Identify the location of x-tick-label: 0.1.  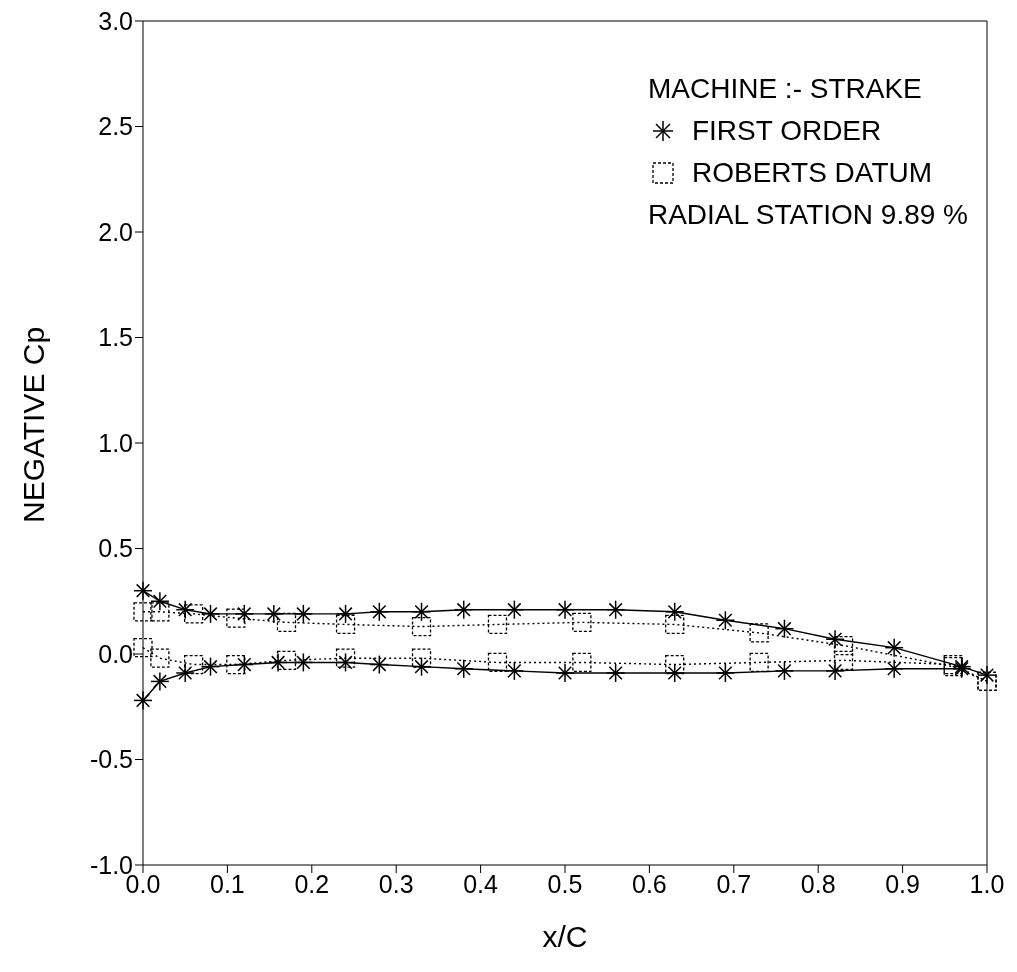
(227, 883).